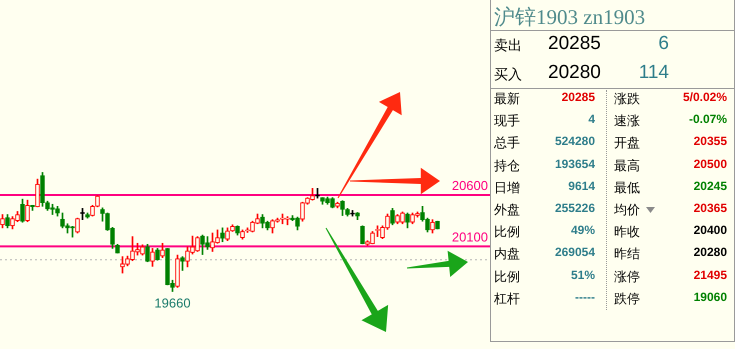 This screenshot has width=735, height=349. What do you see at coordinates (710, 275) in the screenshot?
I see `text: 21495` at bounding box center [710, 275].